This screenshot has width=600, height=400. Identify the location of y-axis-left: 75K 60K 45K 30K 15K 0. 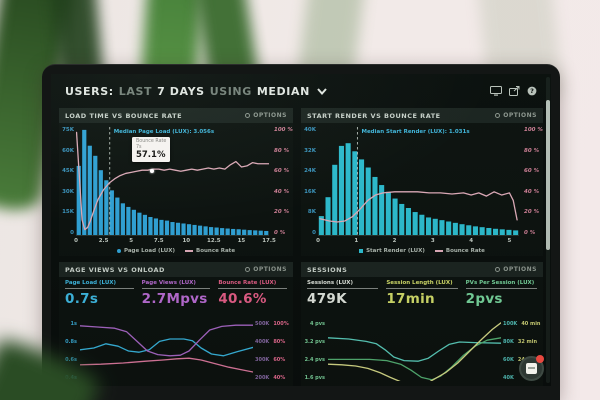
(68, 181).